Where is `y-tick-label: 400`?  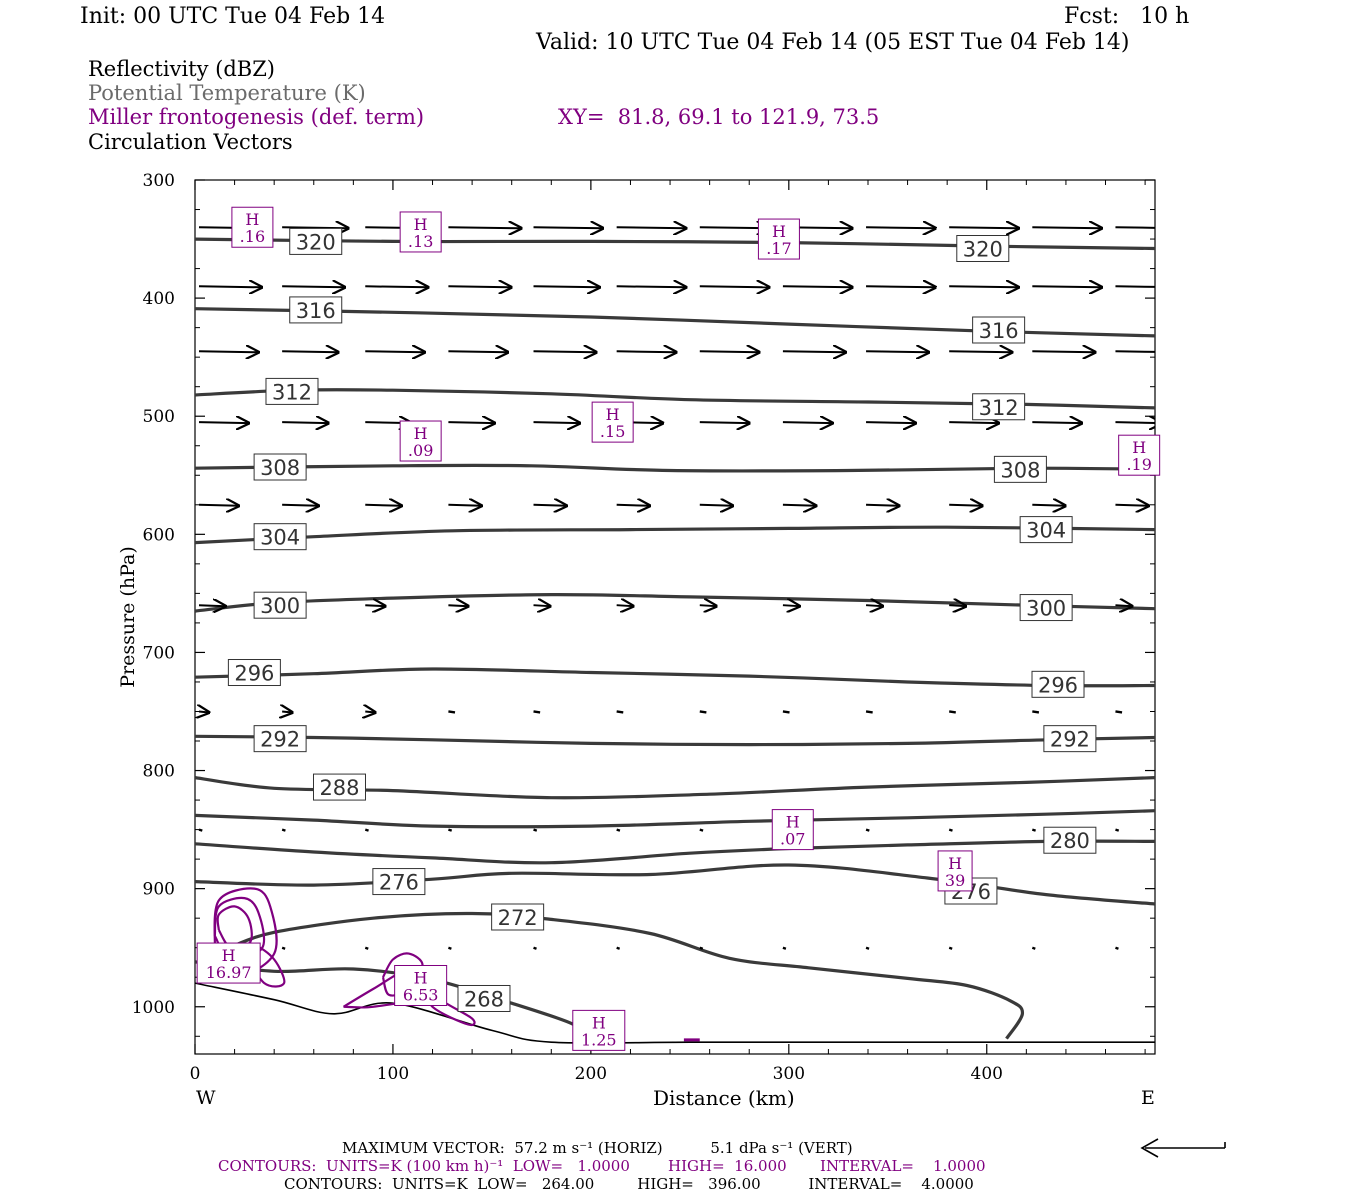
y-tick-label: 400 is located at coordinates (159, 299).